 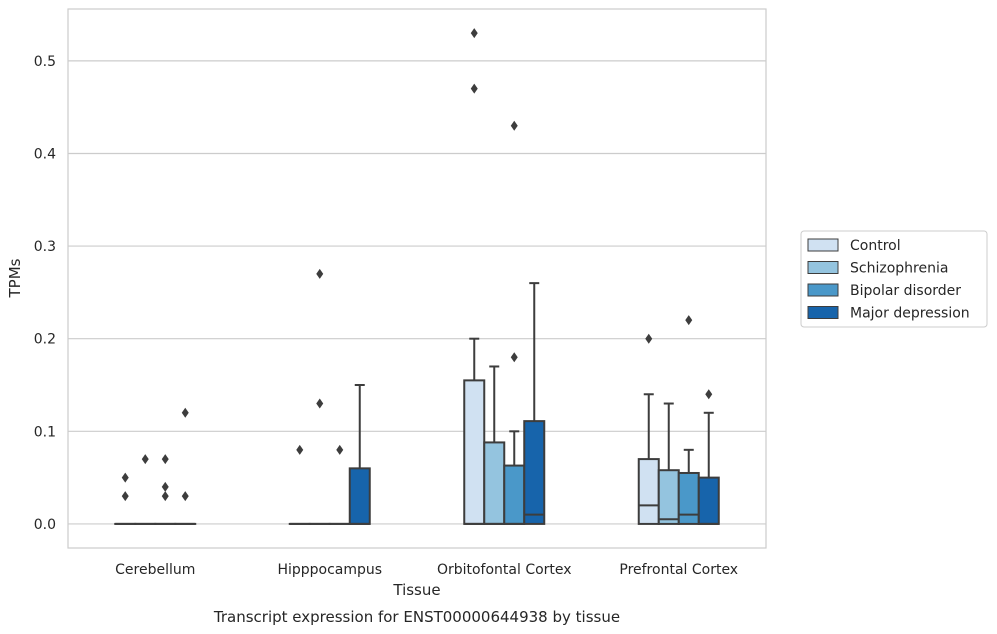 What do you see at coordinates (875, 246) in the screenshot?
I see `legend-label: Control` at bounding box center [875, 246].